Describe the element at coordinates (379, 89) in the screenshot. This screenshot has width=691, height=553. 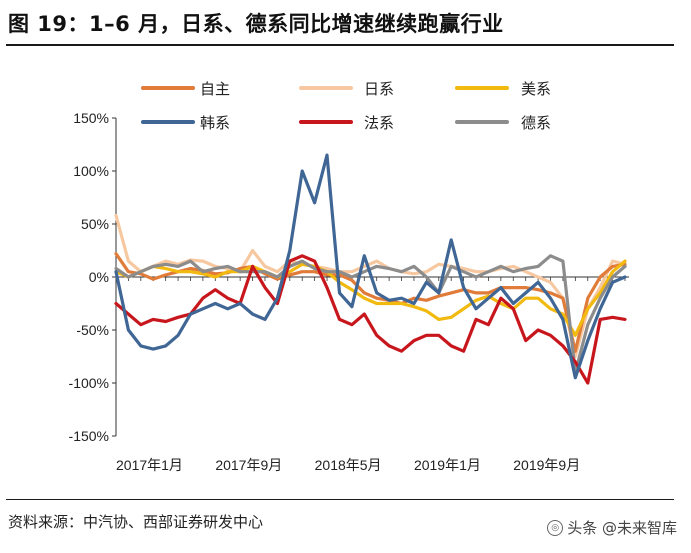
I see `legend-label-日系: 日系` at that location.